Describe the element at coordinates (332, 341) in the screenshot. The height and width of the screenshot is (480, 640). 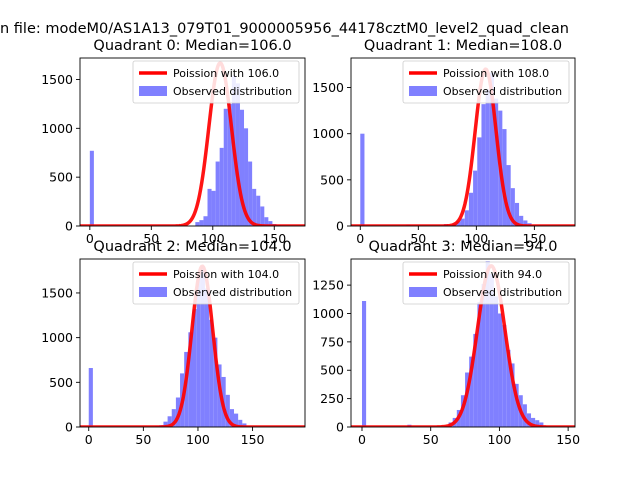
I see `y-tick-label: 750` at that location.